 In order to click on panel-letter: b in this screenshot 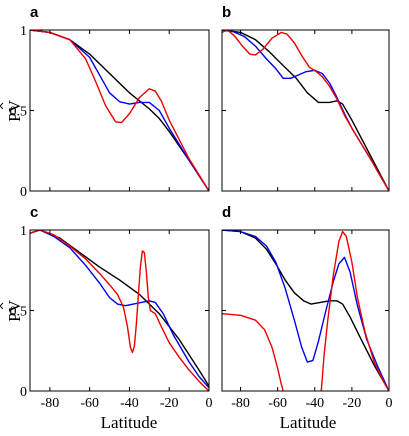, I will do `click(226, 12)`.